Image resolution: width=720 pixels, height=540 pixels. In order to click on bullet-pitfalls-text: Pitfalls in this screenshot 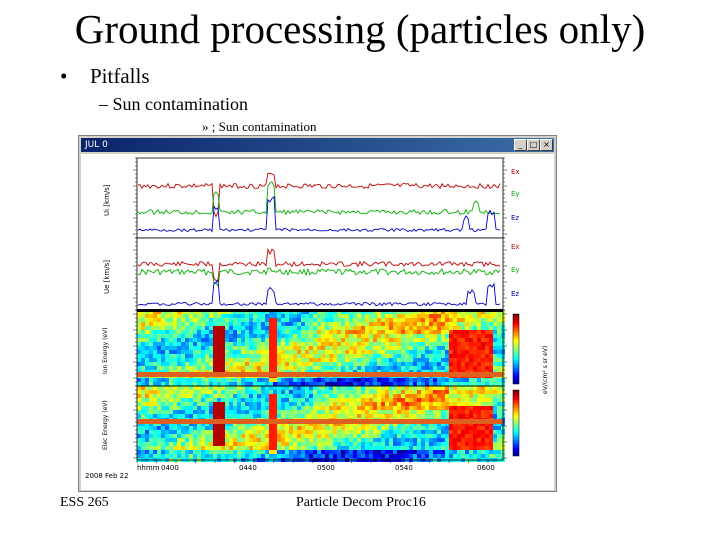, I will do `click(120, 76)`.